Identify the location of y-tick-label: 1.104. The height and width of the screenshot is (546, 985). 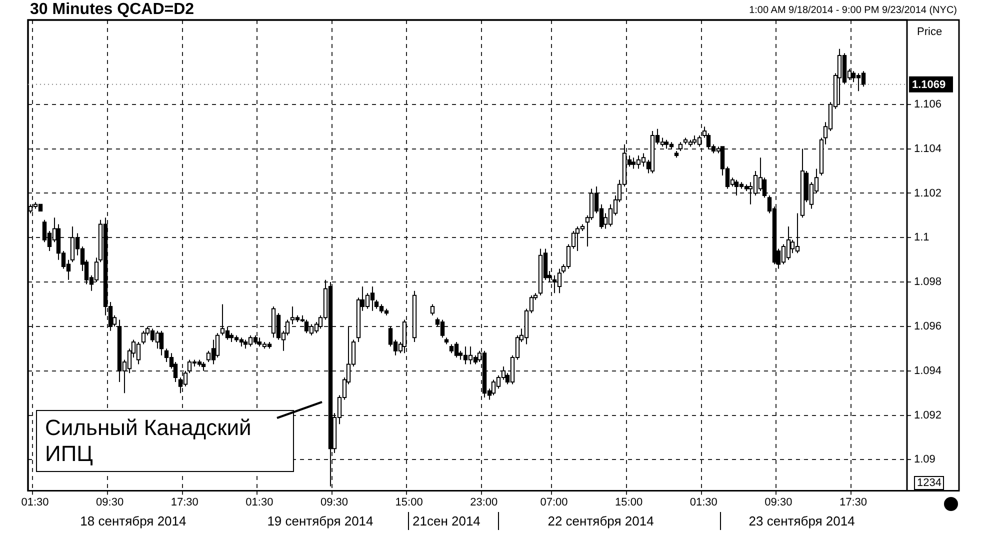
(928, 148).